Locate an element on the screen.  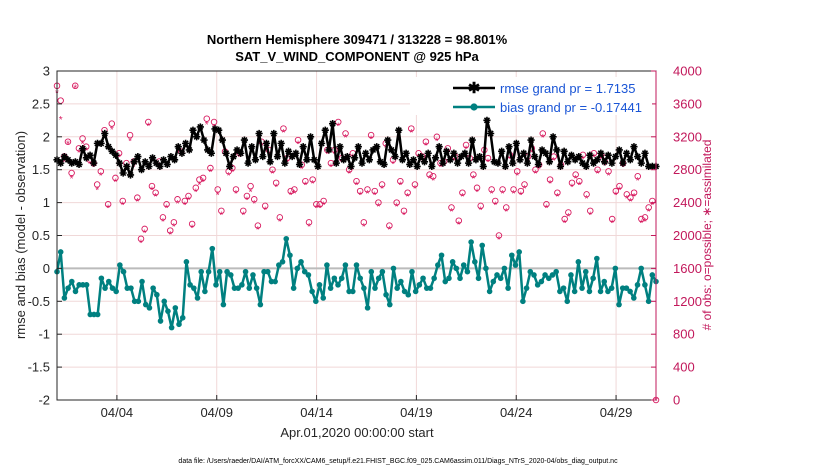
bottom-axis: 04/04 04/09 04/14 04/19 04/24 04/29 is located at coordinates (366, 407).